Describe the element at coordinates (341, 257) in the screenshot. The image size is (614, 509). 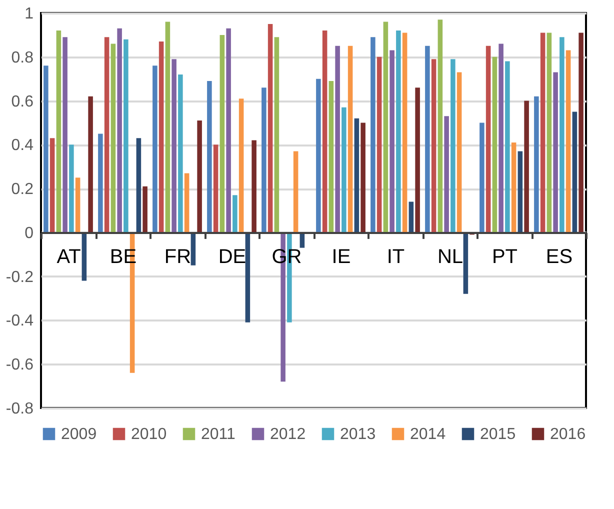
I see `x-tick-label: IE` at that location.